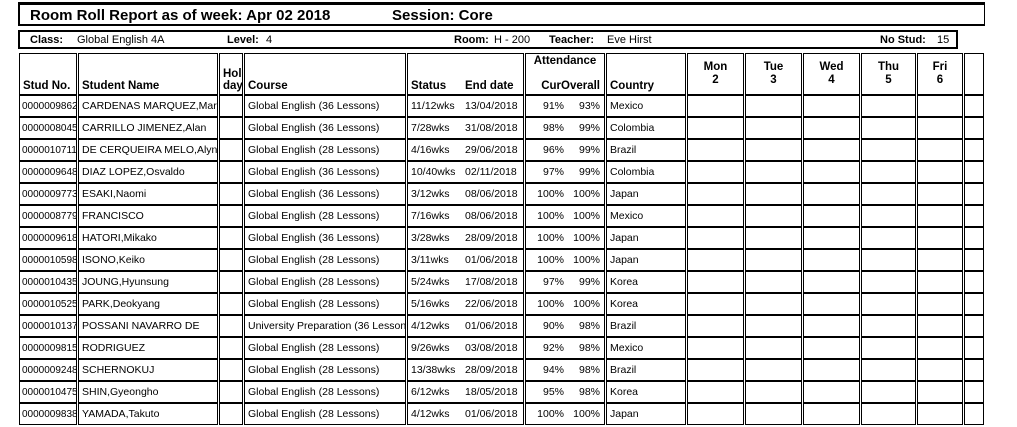  What do you see at coordinates (491, 238) in the screenshot?
I see `end-date-value: 28/09/2018` at bounding box center [491, 238].